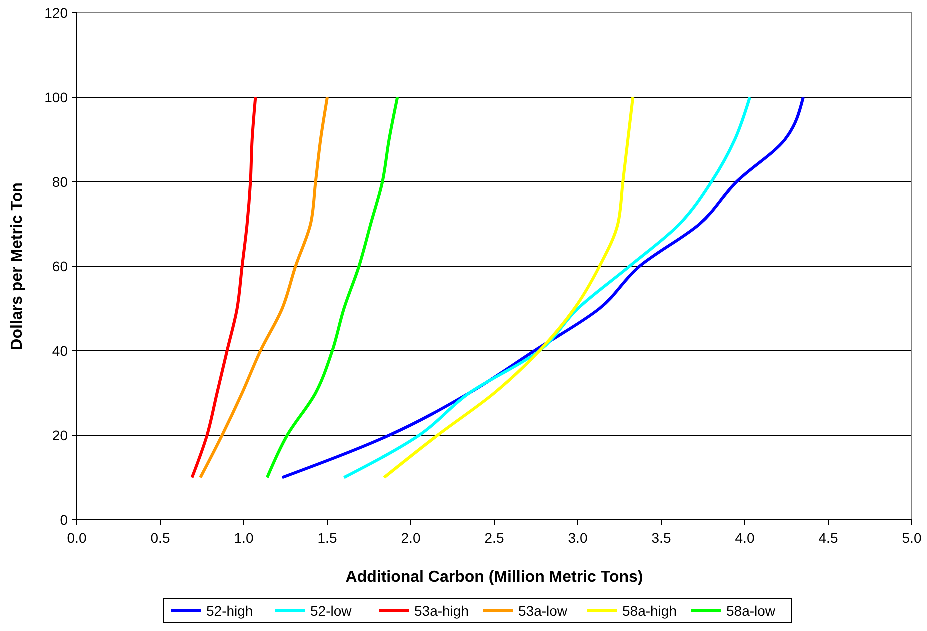 The image size is (927, 631). What do you see at coordinates (662, 538) in the screenshot?
I see `x-tick-label: 3.5` at bounding box center [662, 538].